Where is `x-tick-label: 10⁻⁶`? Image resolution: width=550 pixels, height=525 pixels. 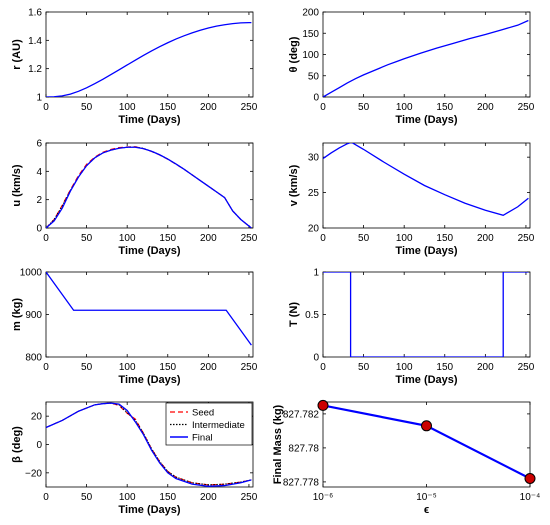
x-tick-label: 10⁻⁶ is located at coordinates (323, 497).